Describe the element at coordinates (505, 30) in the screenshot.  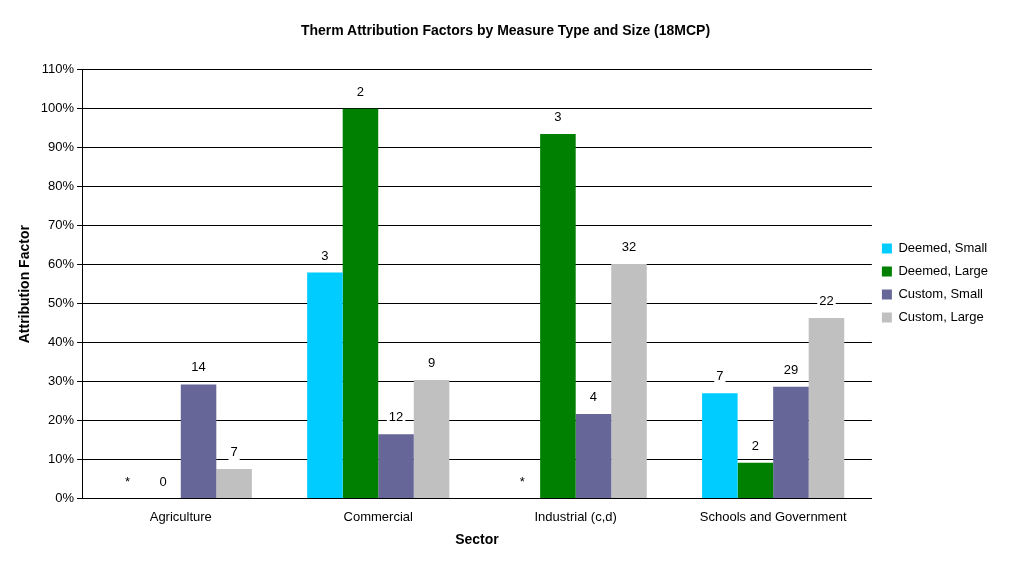
I see `chart-title: Therm Attribution Factors by Measure Type and Size (18MCP)` at that location.